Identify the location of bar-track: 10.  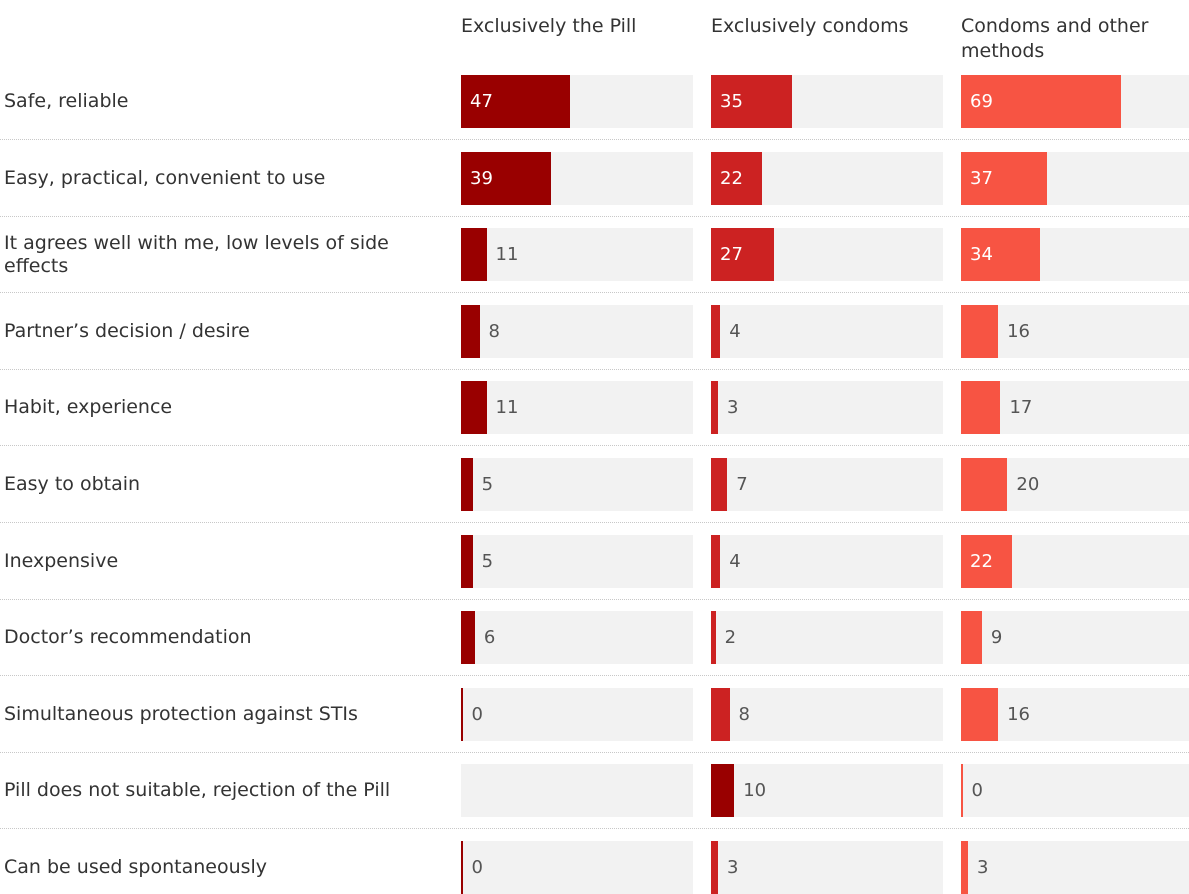
(827, 791).